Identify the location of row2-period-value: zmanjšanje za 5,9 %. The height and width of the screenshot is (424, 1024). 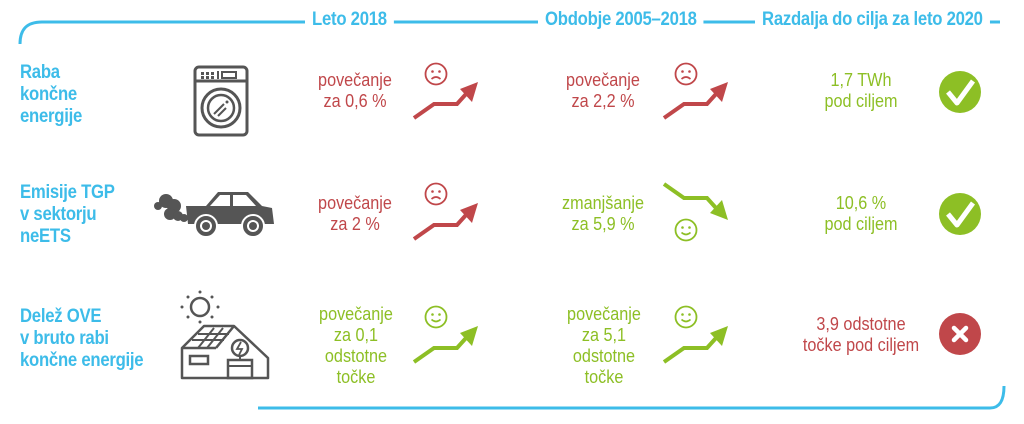
(603, 213).